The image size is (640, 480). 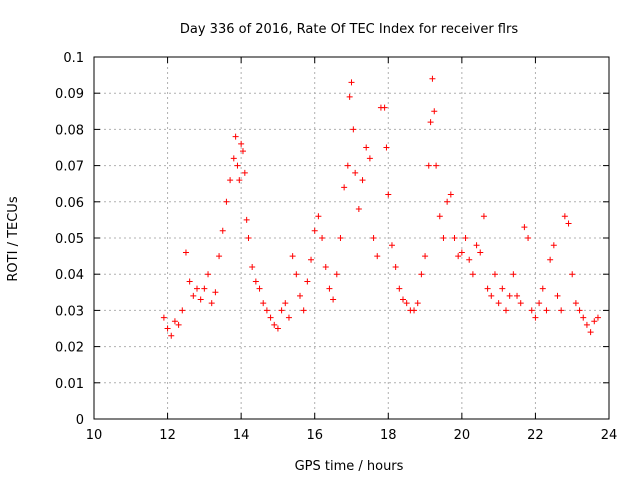 What do you see at coordinates (69, 167) in the screenshot?
I see `y-tick-label: 0.07` at bounding box center [69, 167].